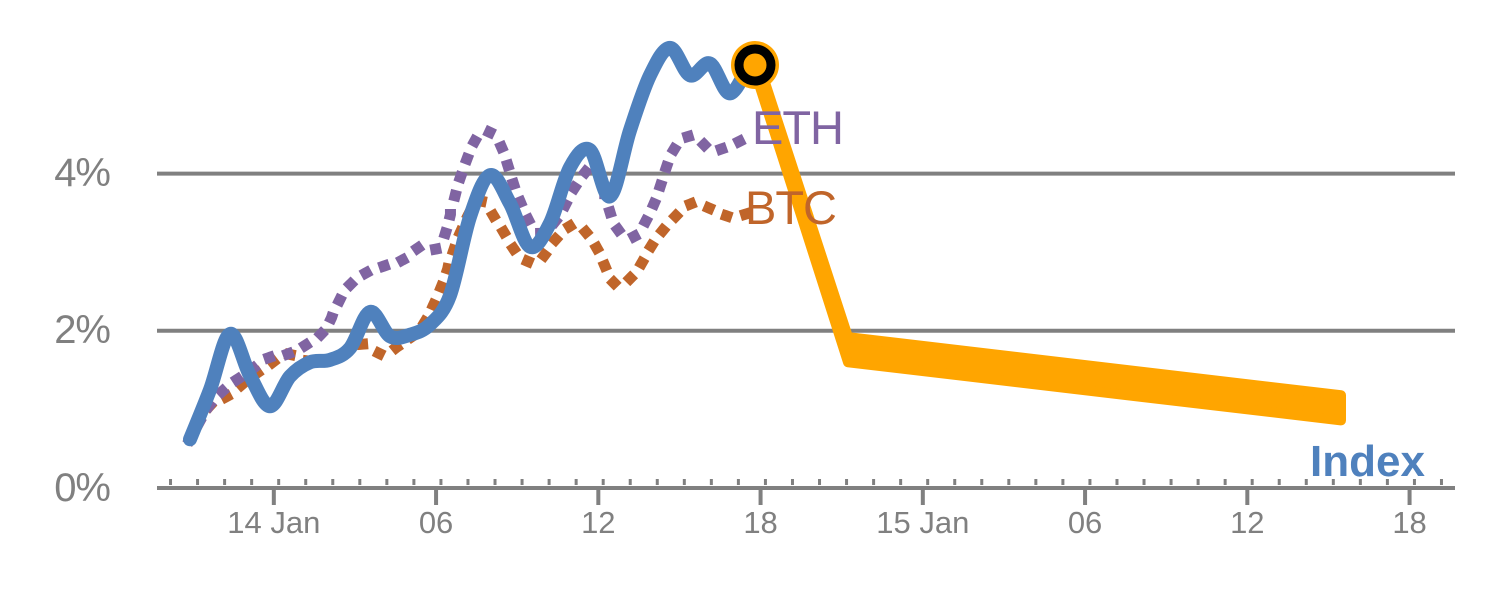  Describe the element at coordinates (1247, 522) in the screenshot. I see `x-axis-tick-label-6: 12` at that location.